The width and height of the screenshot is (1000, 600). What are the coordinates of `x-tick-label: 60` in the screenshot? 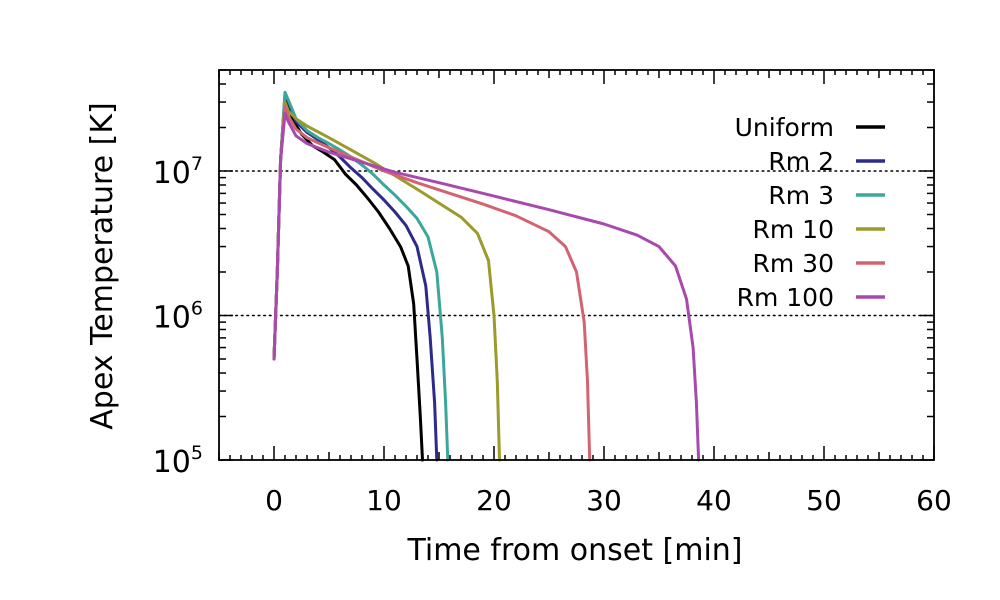 It's located at (934, 500).